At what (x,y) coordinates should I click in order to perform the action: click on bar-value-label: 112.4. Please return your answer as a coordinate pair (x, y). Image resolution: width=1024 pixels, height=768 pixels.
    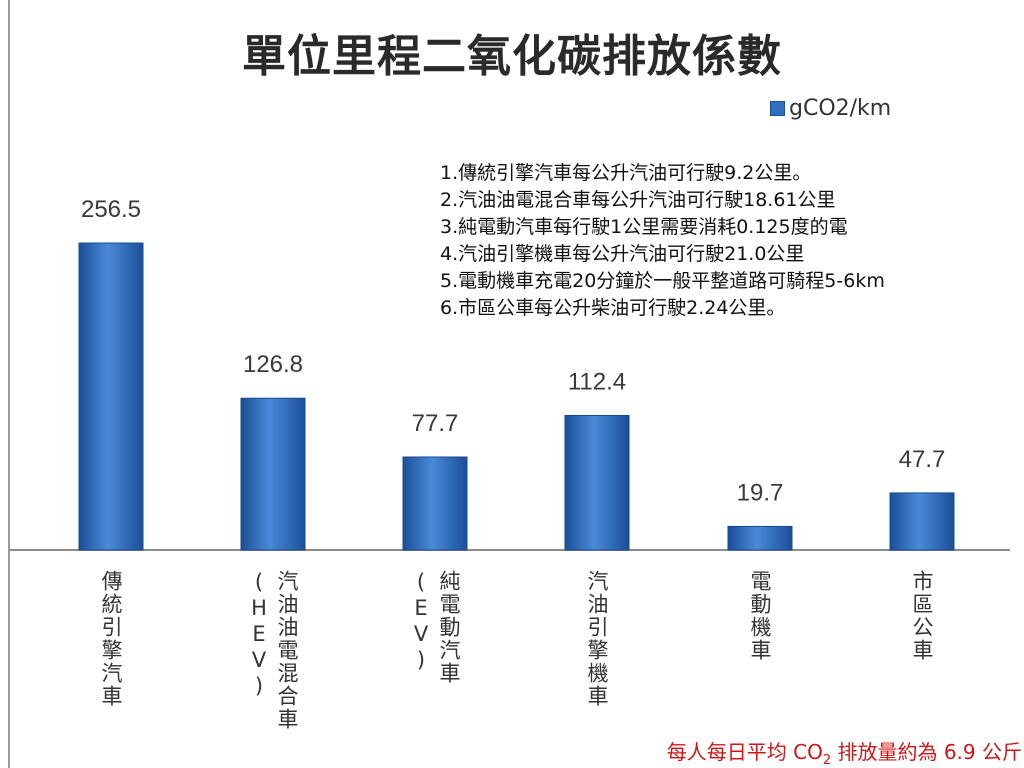
    Looking at the image, I should click on (597, 381).